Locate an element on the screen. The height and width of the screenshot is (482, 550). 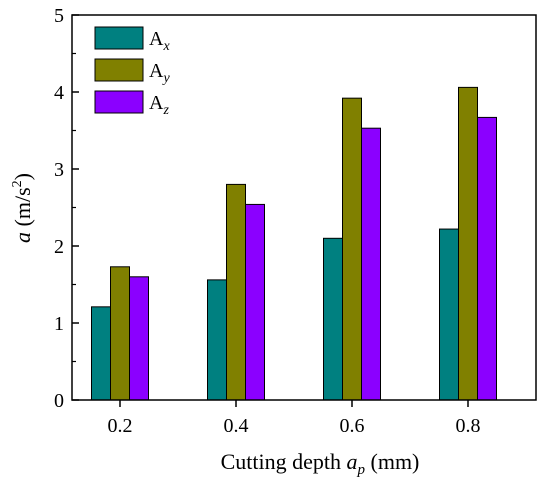
y-tick-label: 3 is located at coordinates (59, 170).